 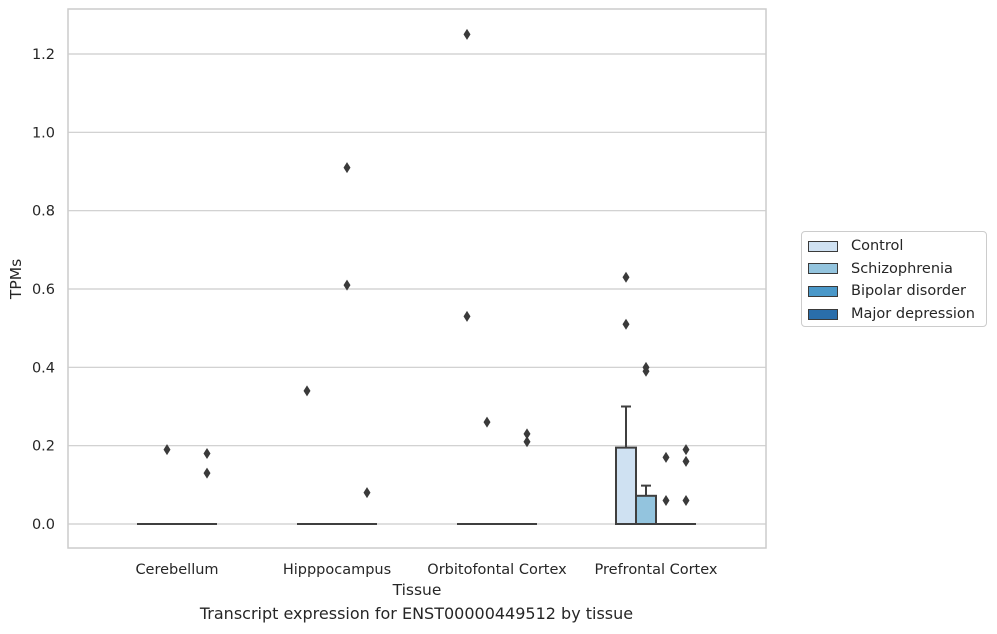 What do you see at coordinates (877, 246) in the screenshot?
I see `legend-label-control: Control` at bounding box center [877, 246].